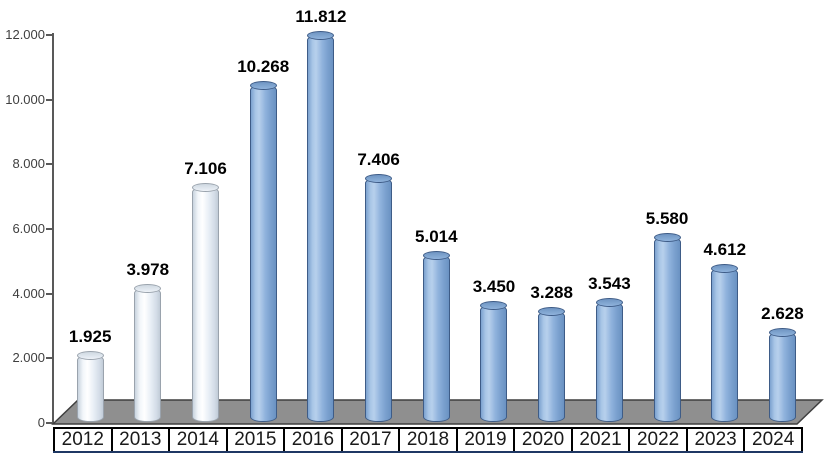 Image resolution: width=824 pixels, height=453 pixels. I want to click on bar-value-label-2019: 3.450, so click(494, 287).